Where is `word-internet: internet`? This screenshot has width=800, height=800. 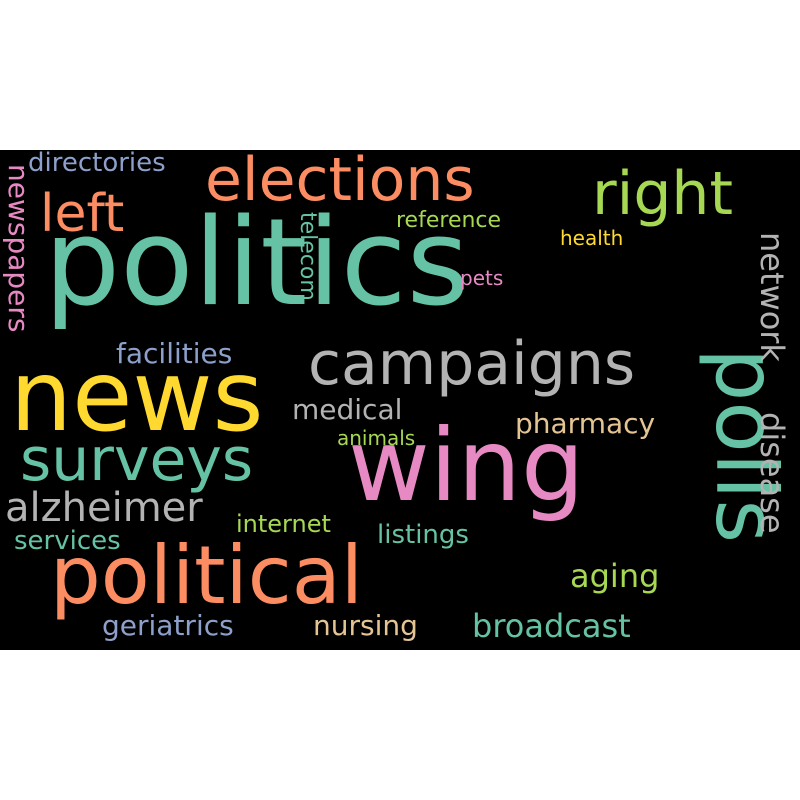
word-internet: internet is located at coordinates (283, 524).